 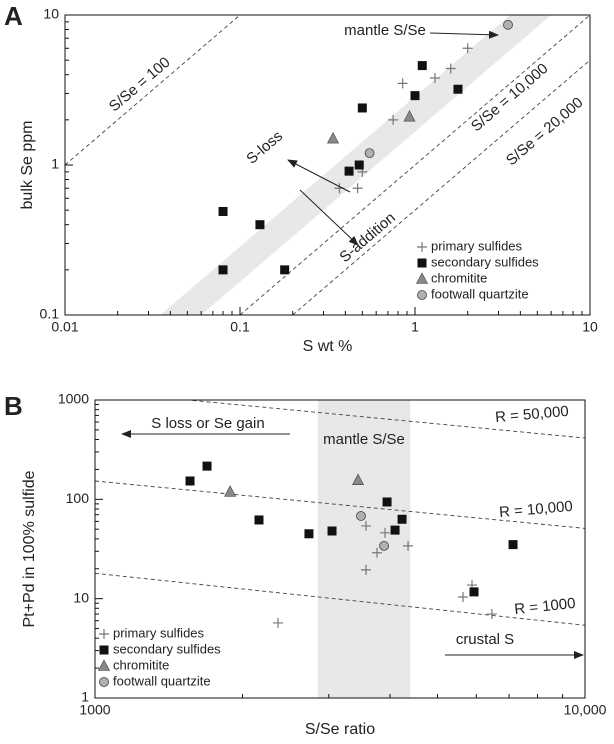 I want to click on x-tick-label: 1, so click(x=415, y=327).